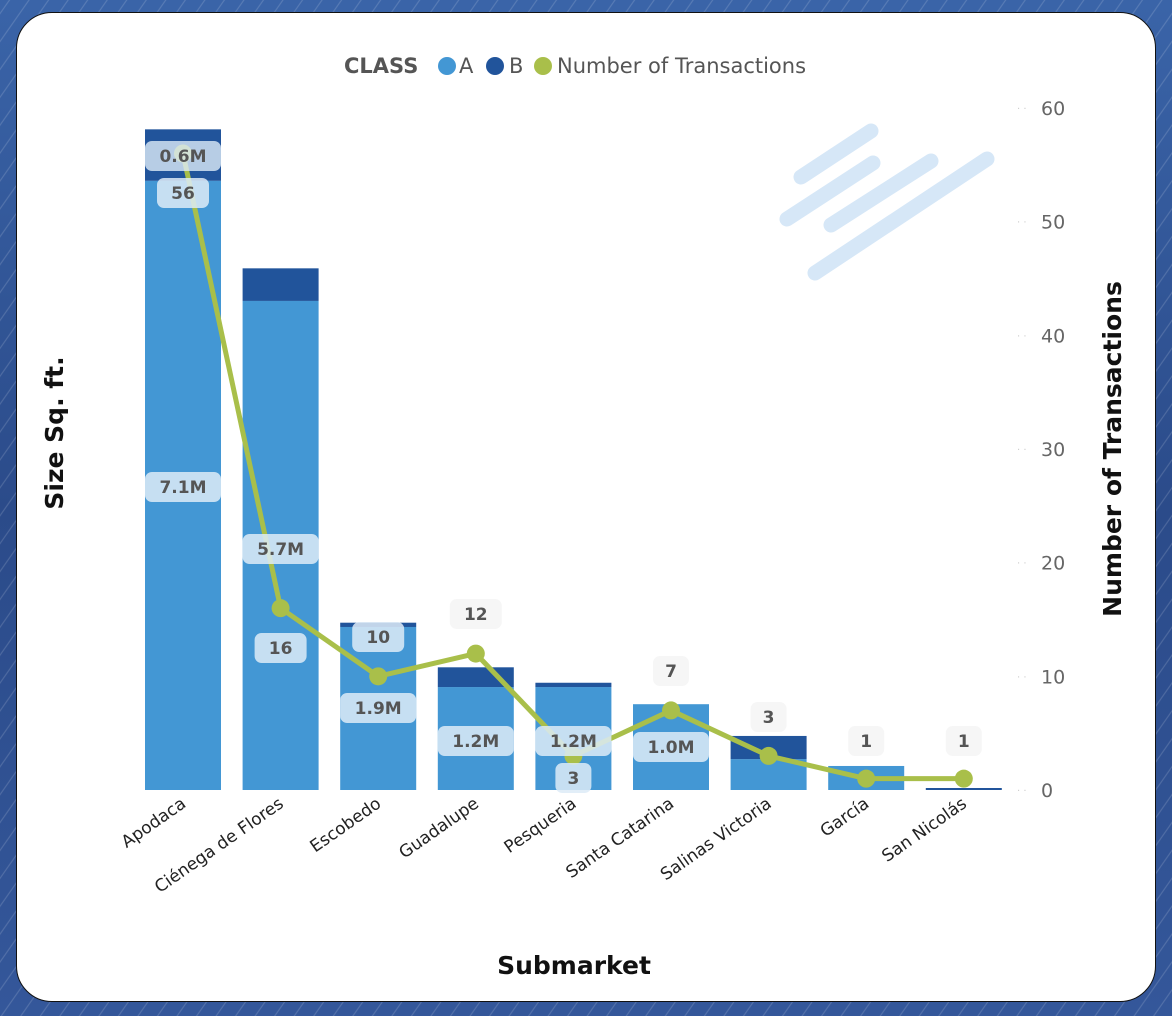  I want to click on bar-b-label-bg, so click(183, 156).